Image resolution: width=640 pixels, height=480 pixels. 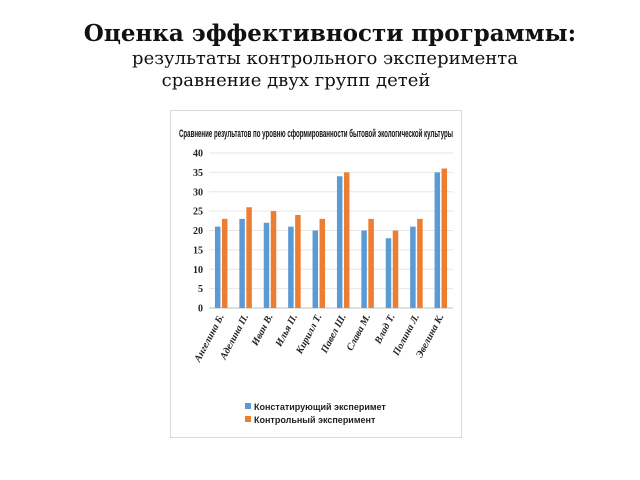 What do you see at coordinates (198, 250) in the screenshot?
I see `y-tick-label: 15` at bounding box center [198, 250].